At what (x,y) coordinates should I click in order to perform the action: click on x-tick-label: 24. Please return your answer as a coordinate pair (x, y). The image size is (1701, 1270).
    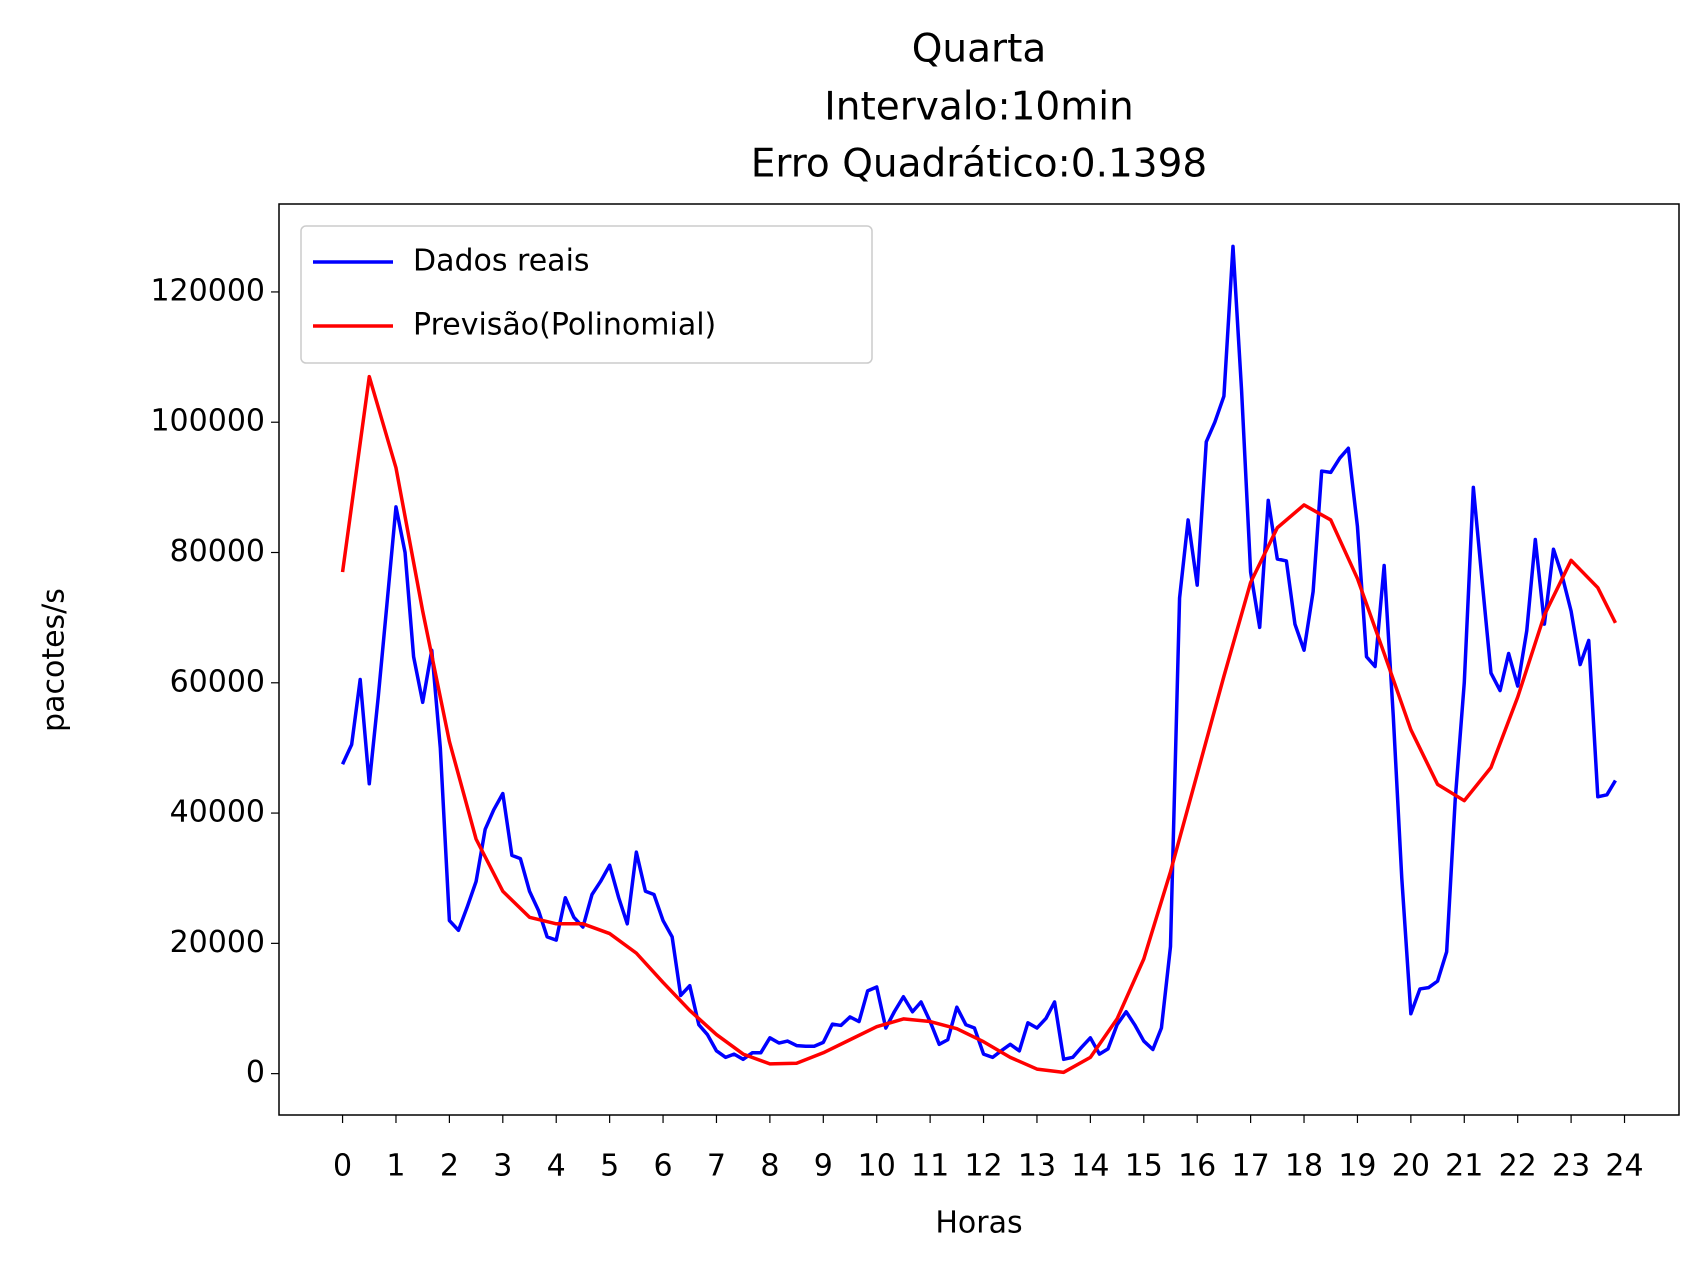
    Looking at the image, I should click on (1624, 1166).